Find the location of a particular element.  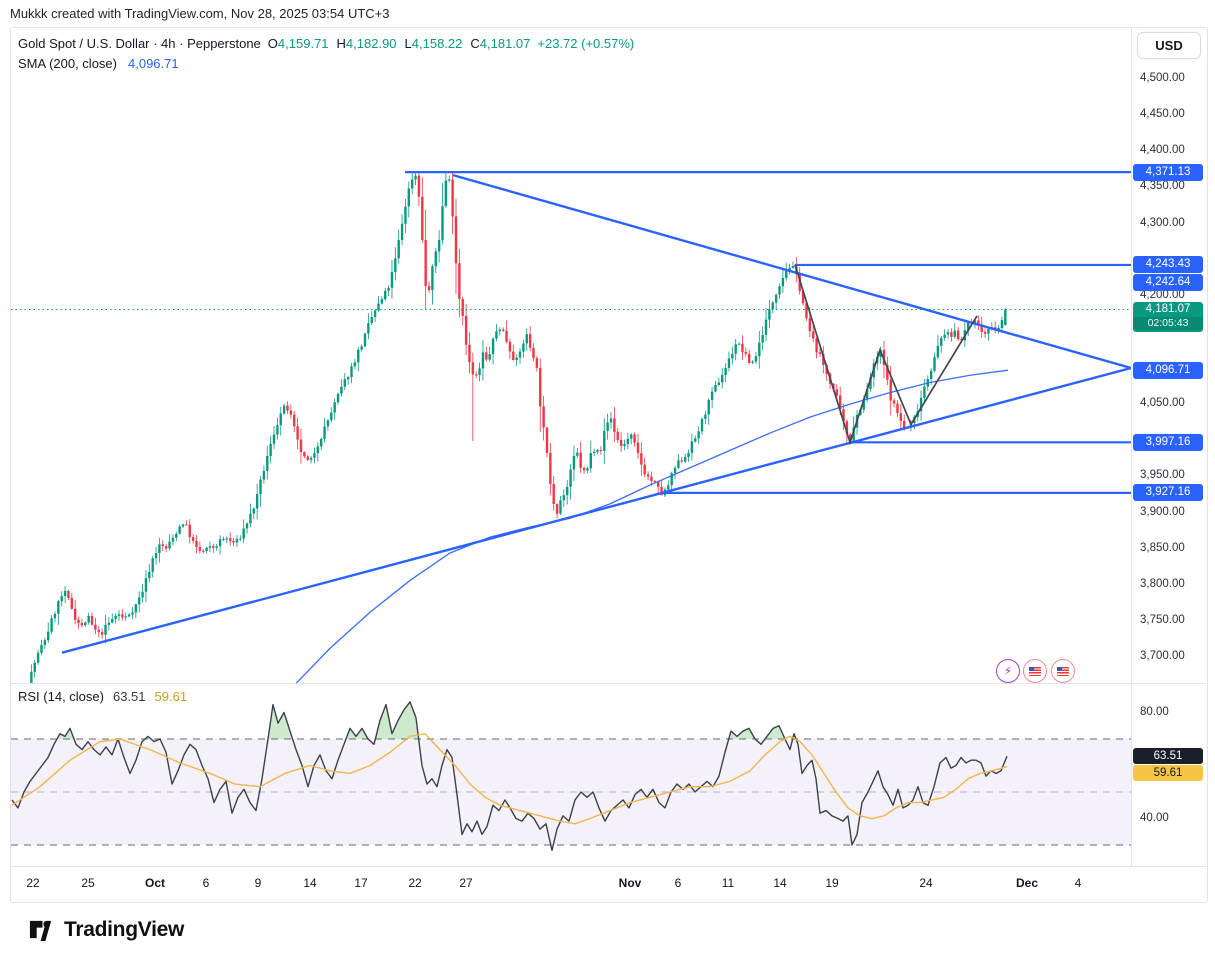

time-tick-label: 25 is located at coordinates (88, 883).